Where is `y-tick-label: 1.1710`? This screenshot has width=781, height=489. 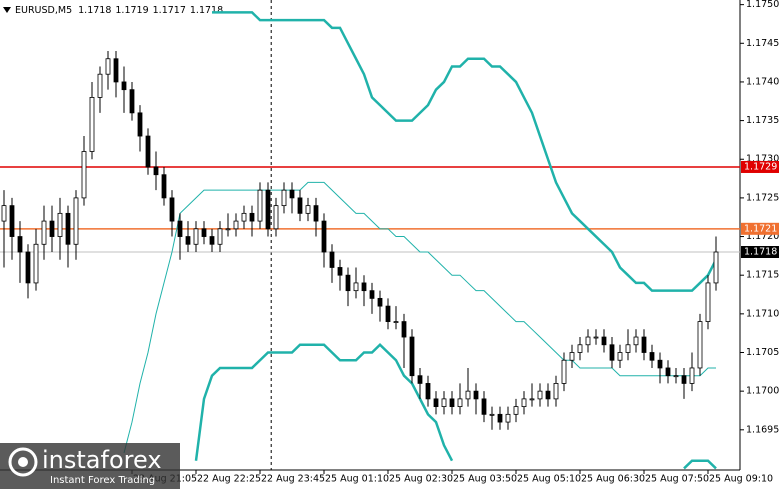
y-tick-label: 1.1710 is located at coordinates (762, 313).